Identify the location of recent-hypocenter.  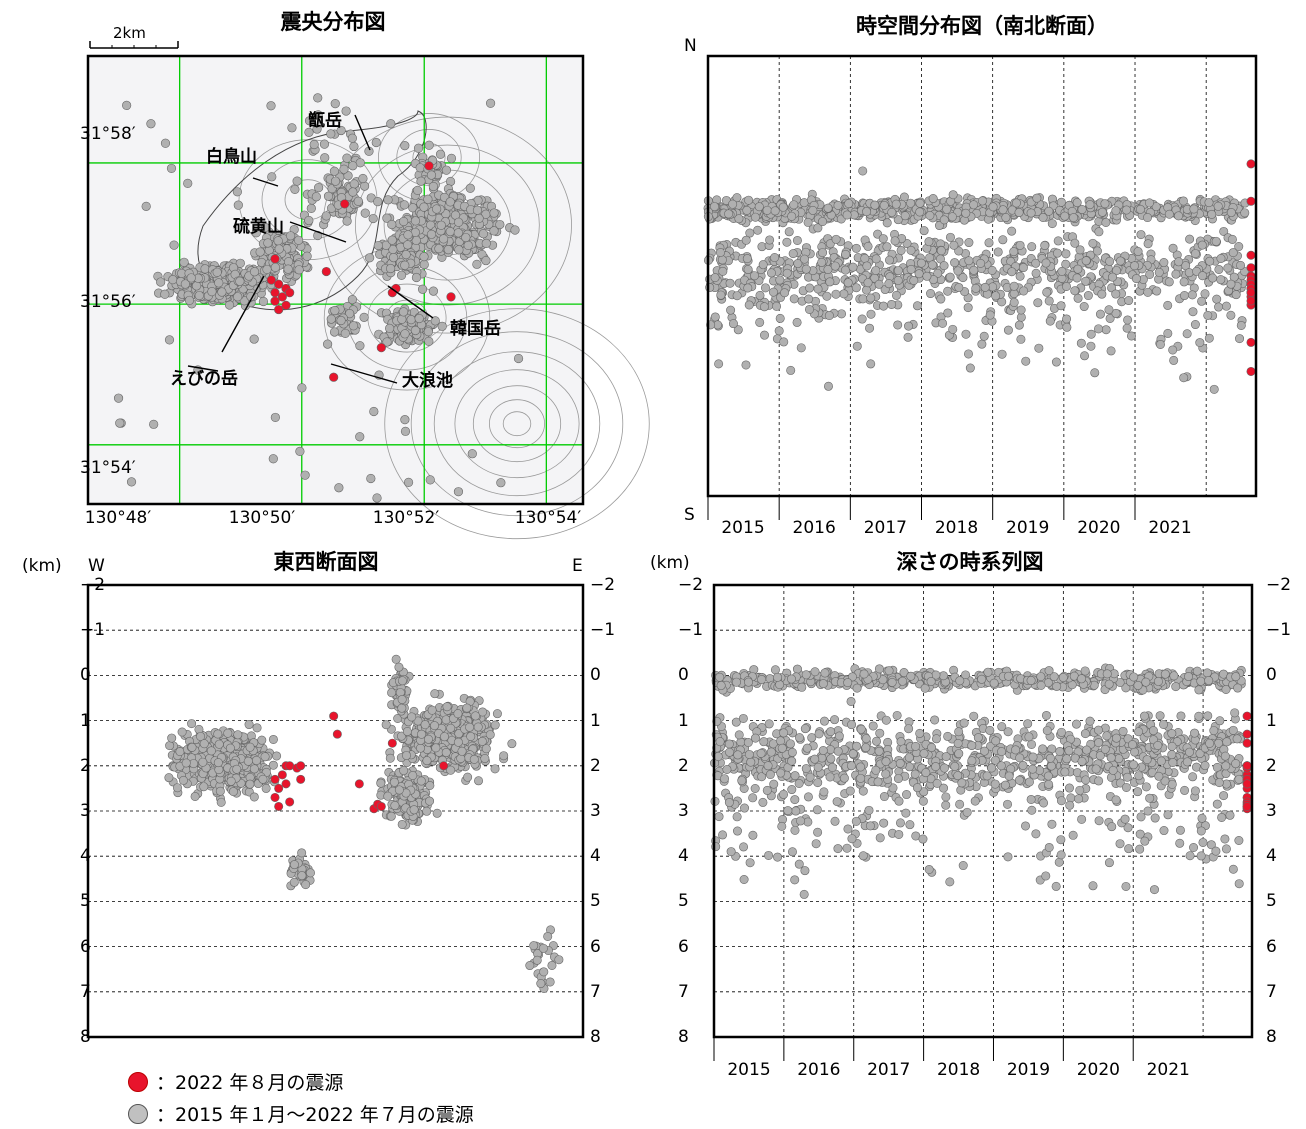
(1251, 371).